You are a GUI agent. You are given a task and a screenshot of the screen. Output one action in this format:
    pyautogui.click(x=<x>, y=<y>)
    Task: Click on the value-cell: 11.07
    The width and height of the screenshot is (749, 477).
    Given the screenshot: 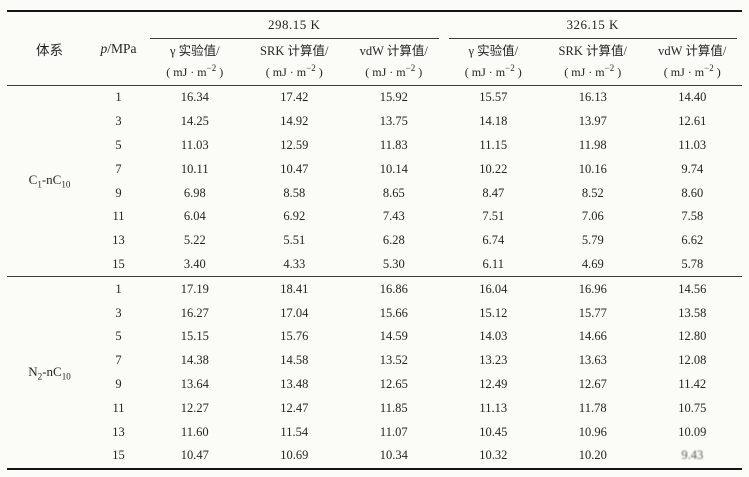 What is the action you would take?
    pyautogui.click(x=393, y=431)
    